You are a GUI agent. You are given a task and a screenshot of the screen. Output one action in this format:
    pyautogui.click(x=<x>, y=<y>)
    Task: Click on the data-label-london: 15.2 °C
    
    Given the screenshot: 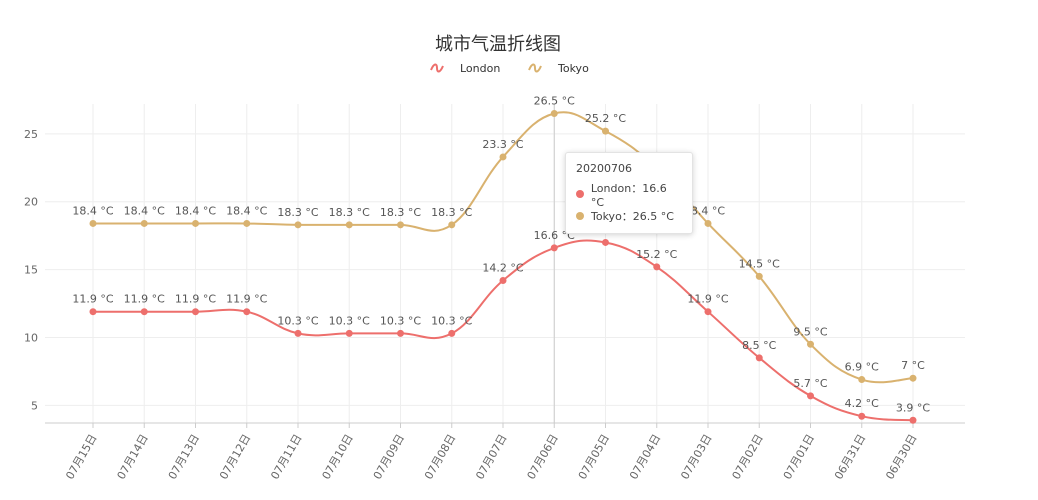 What is the action you would take?
    pyautogui.click(x=656, y=254)
    